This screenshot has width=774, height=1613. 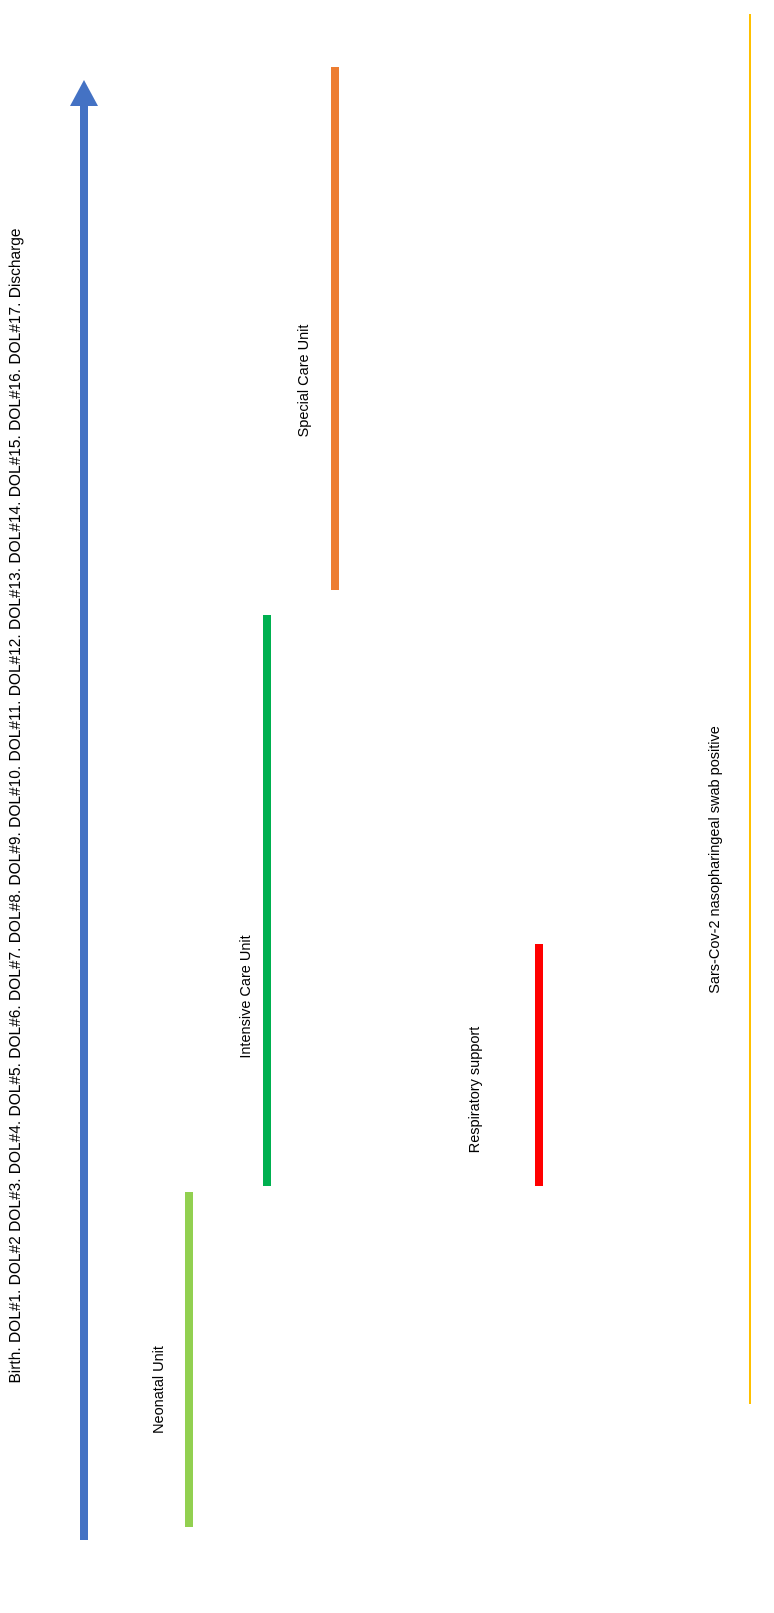 What do you see at coordinates (84, 93) in the screenshot?
I see `timeline-arrow-head` at bounding box center [84, 93].